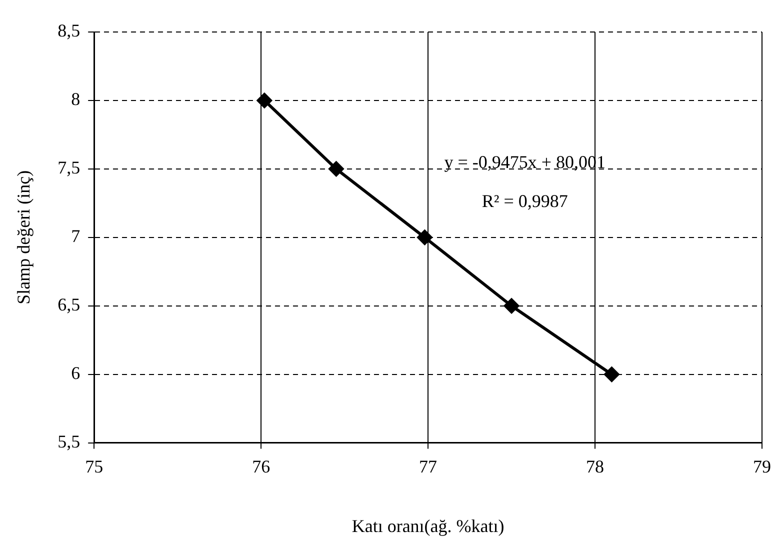 This screenshot has width=779, height=556. I want to click on annotation: R² = 0,9987, so click(525, 201).